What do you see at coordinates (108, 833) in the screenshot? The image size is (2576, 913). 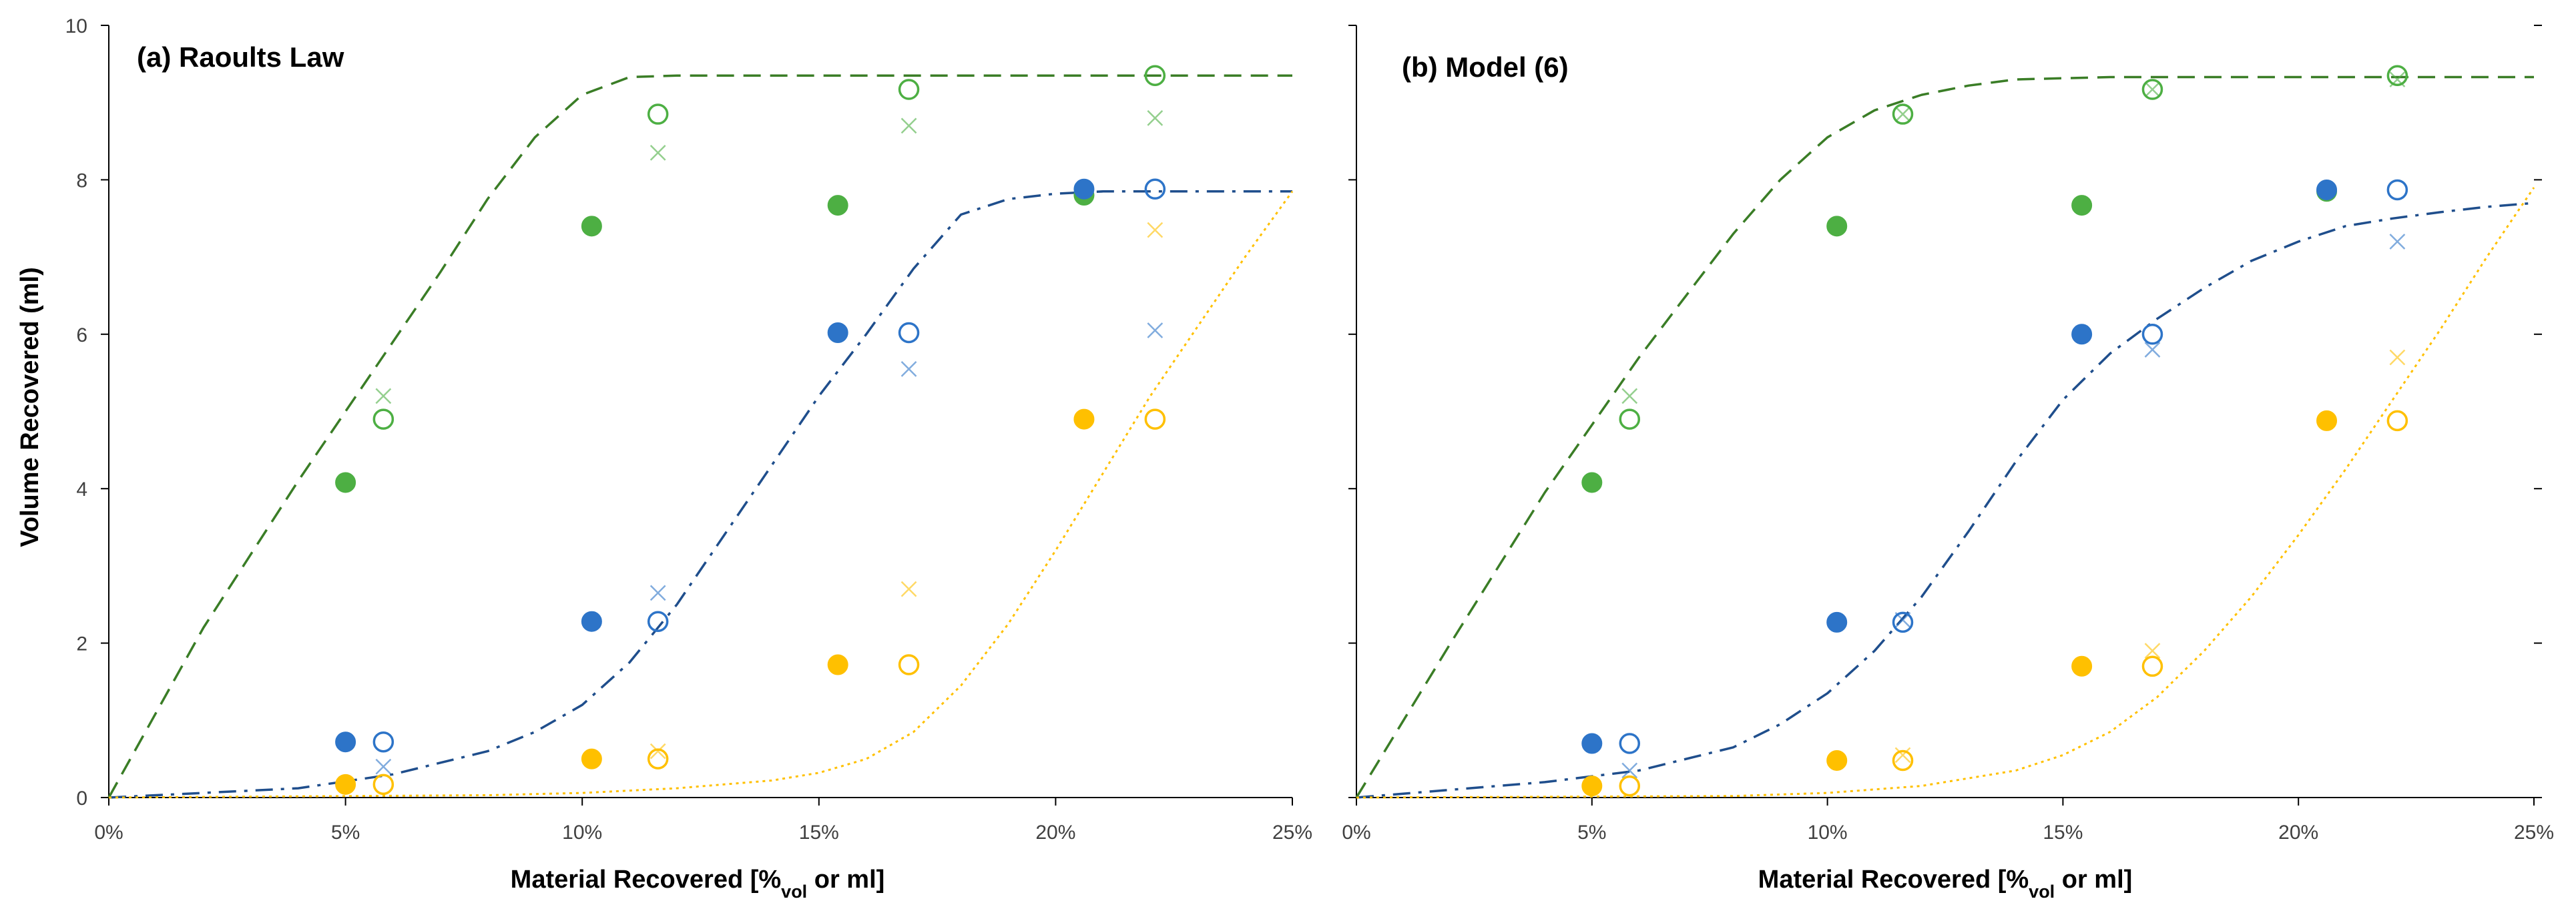 I see `panel-a-x-tick-label: 0%` at bounding box center [108, 833].